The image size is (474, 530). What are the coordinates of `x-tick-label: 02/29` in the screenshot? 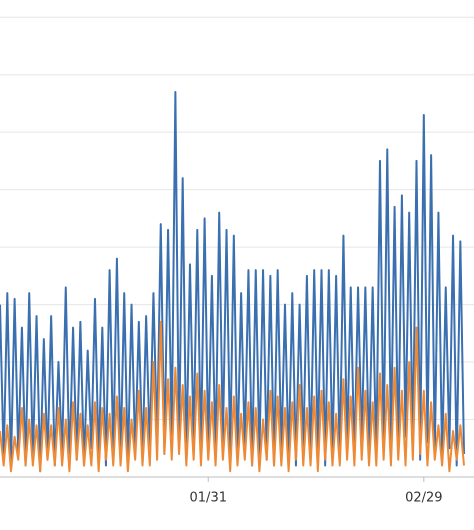 It's located at (423, 498).